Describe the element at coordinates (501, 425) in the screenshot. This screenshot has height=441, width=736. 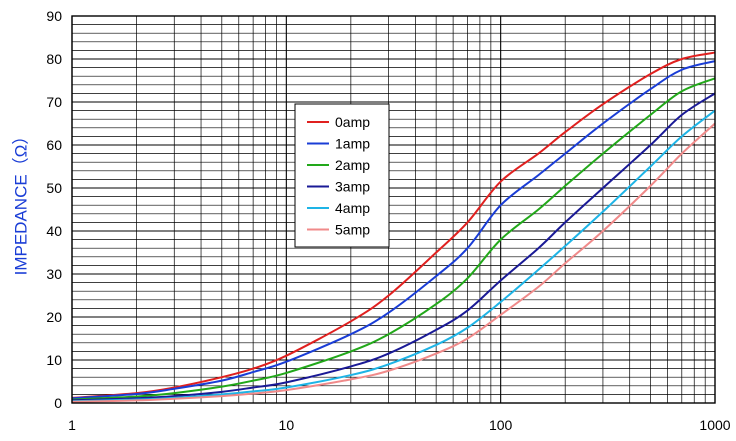
I see `x-tick-label: 100` at that location.